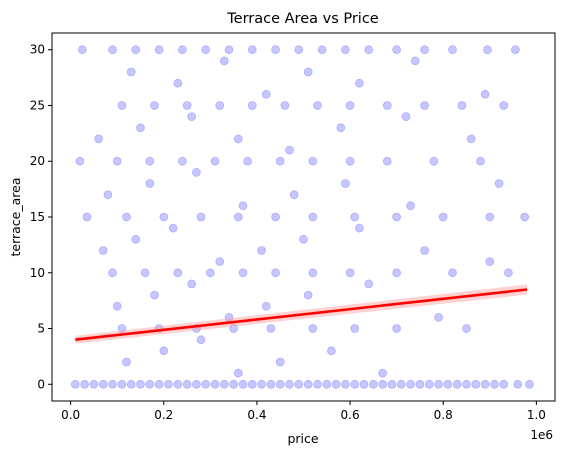  I want to click on chart-title: Terrace Area vs Price, so click(302, 19).